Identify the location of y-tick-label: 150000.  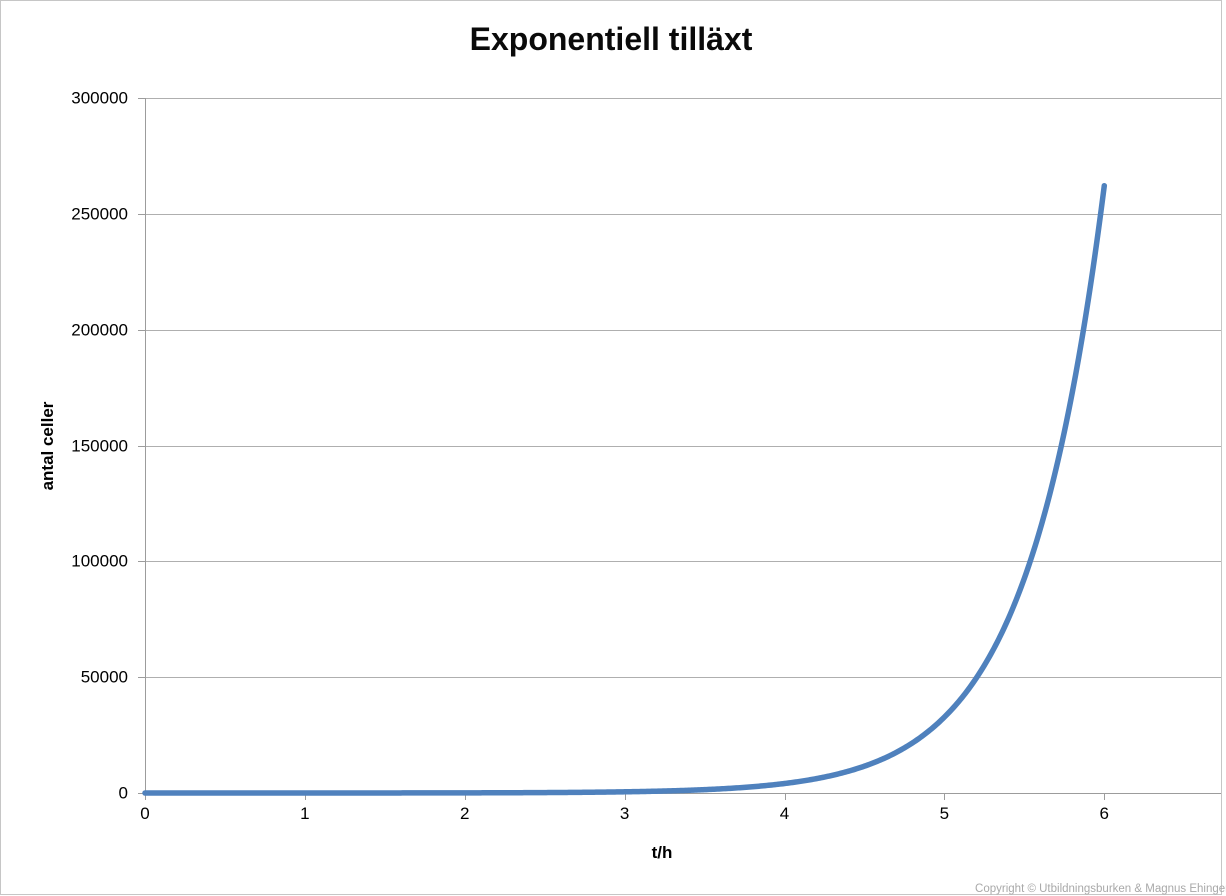
(99, 445).